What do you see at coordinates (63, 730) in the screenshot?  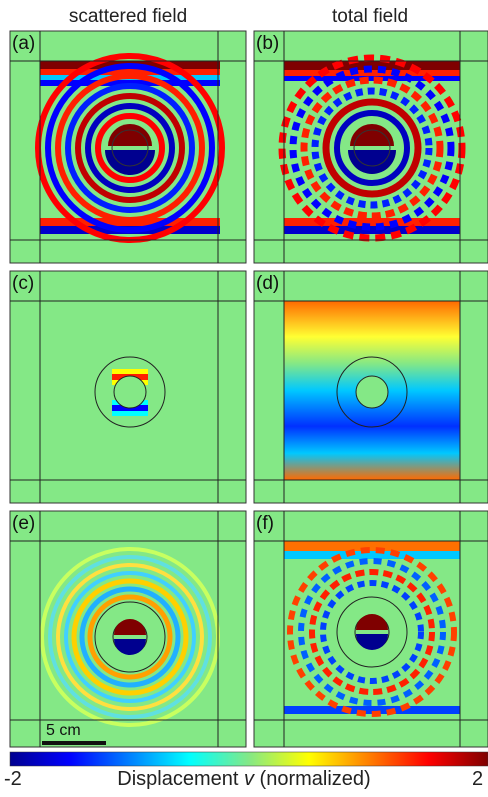 I see `scale-bar-label: 5 cm` at bounding box center [63, 730].